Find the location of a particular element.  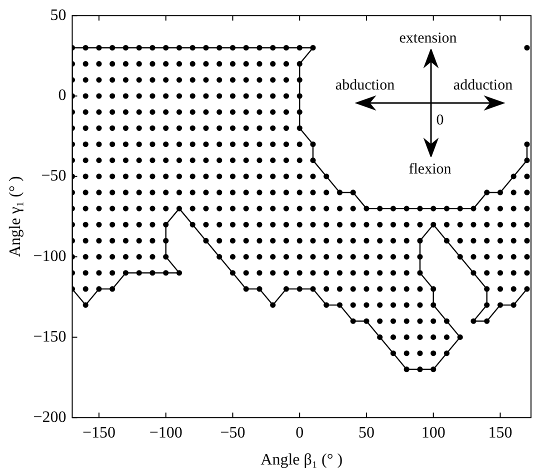

x-tick-label: 50 is located at coordinates (366, 433).